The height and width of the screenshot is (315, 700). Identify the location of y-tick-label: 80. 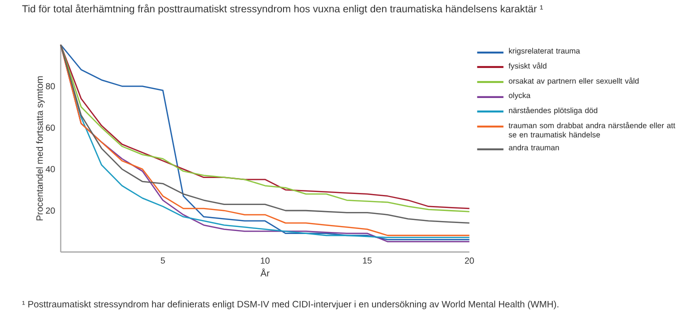
(50, 86).